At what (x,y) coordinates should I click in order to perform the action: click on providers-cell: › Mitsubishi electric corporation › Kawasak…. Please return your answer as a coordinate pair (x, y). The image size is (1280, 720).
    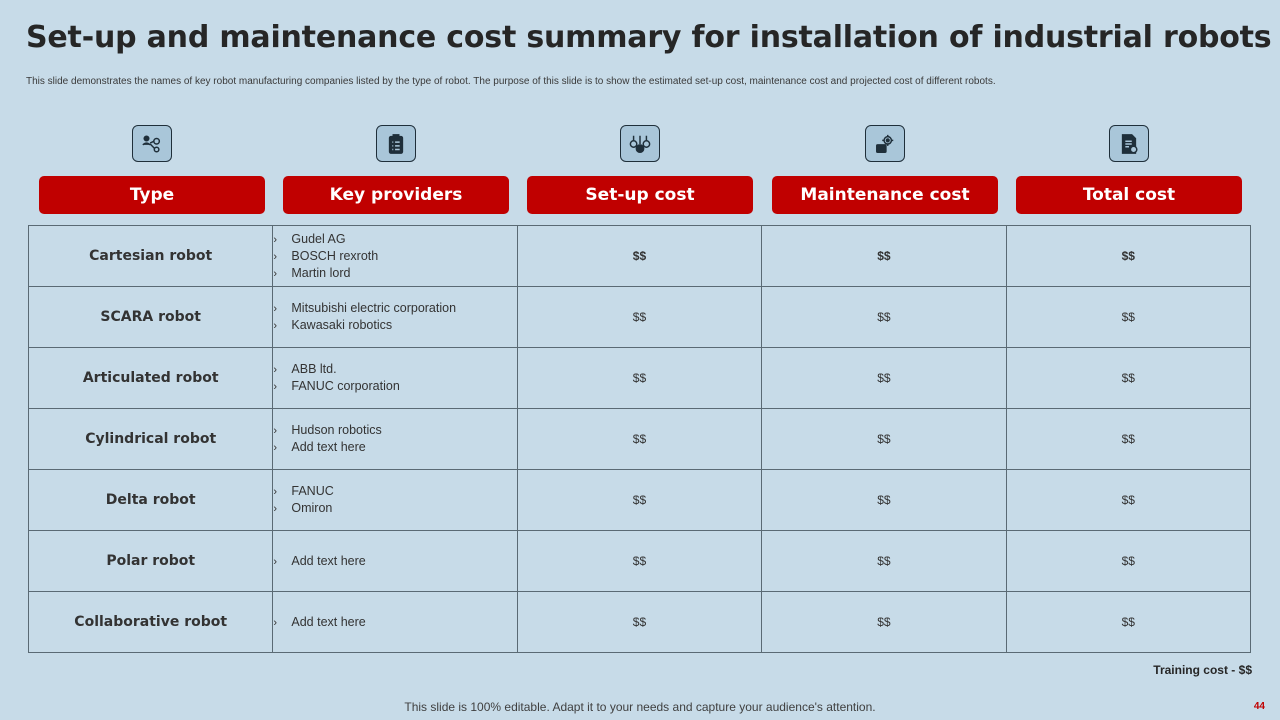
    Looking at the image, I should click on (395, 317).